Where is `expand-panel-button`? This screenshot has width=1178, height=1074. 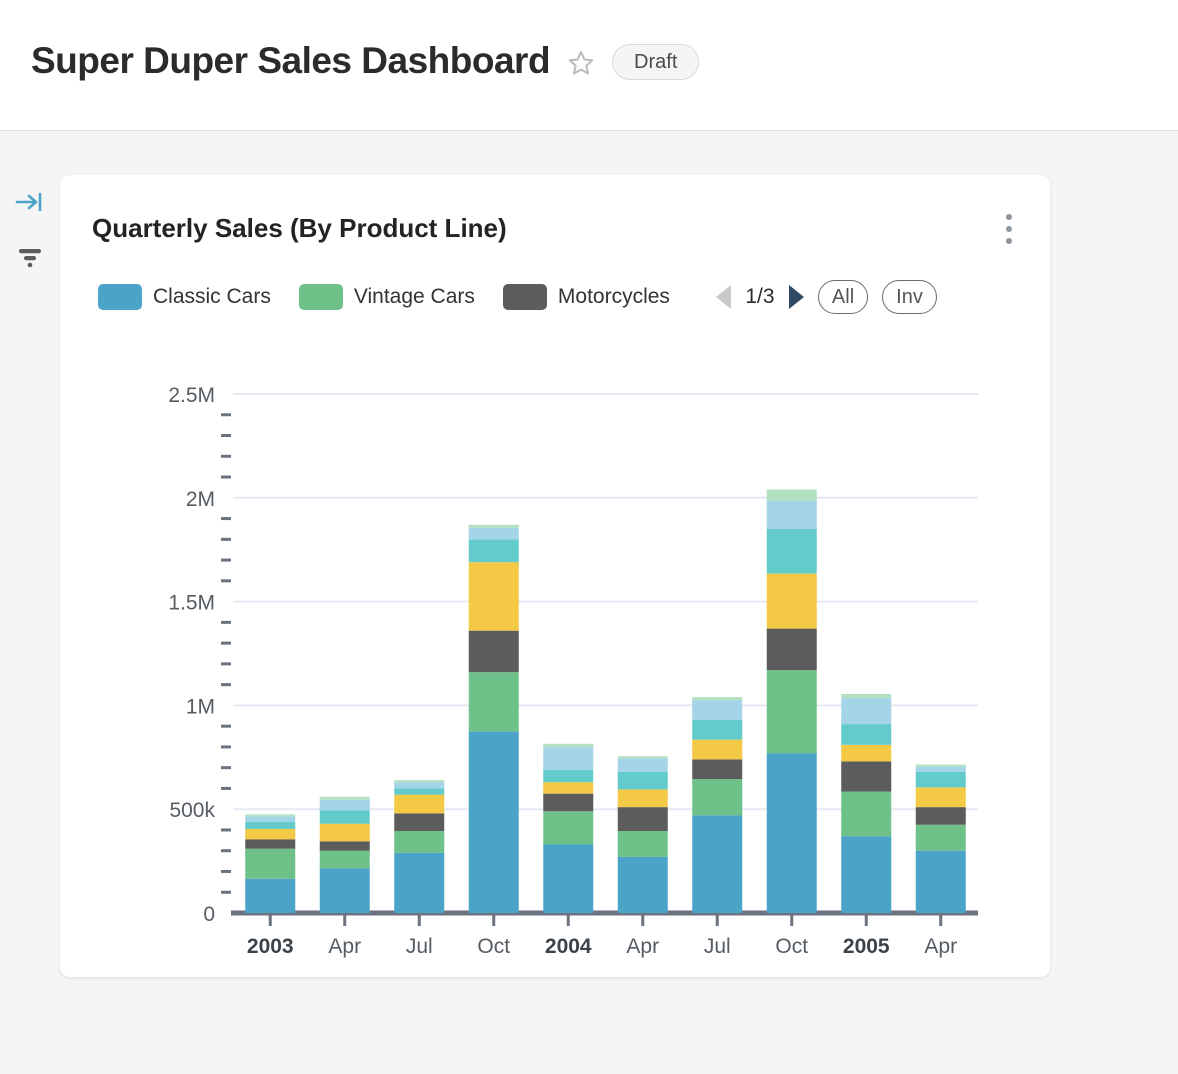
expand-panel-button is located at coordinates (30, 204).